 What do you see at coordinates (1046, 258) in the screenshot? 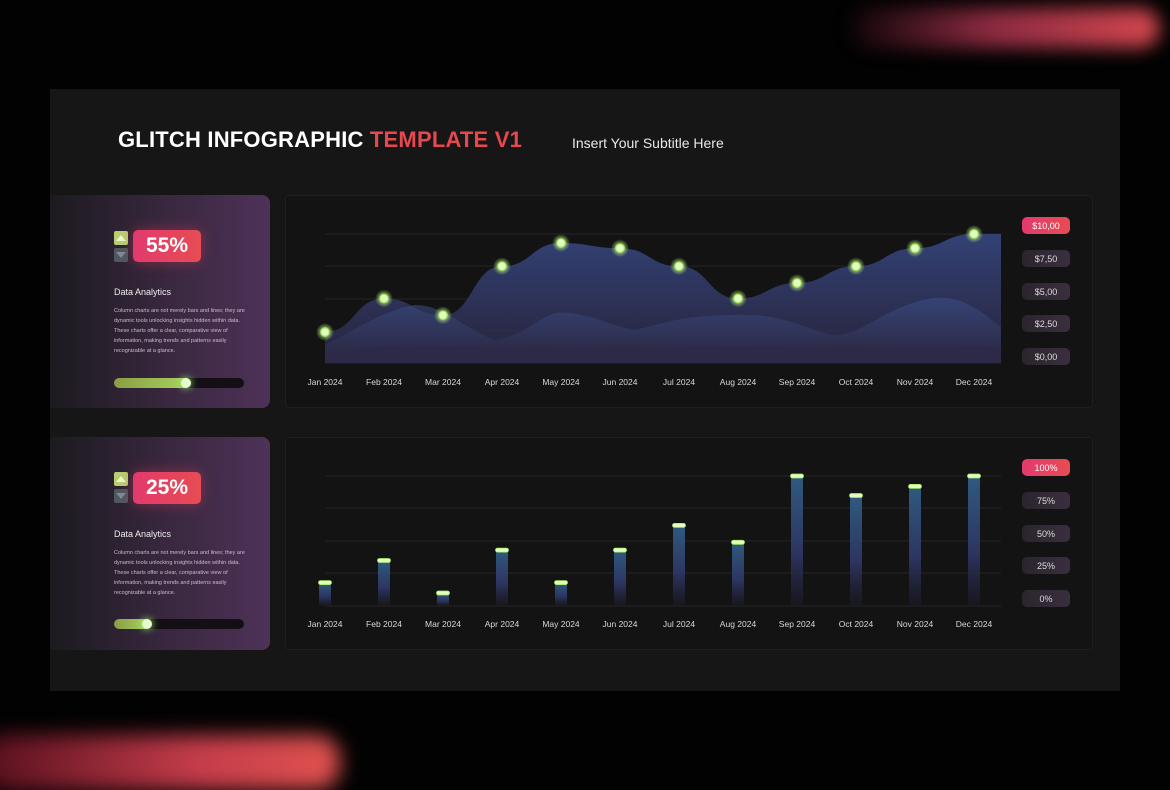
I see `y-tick-7-5: $7,50` at bounding box center [1046, 258].